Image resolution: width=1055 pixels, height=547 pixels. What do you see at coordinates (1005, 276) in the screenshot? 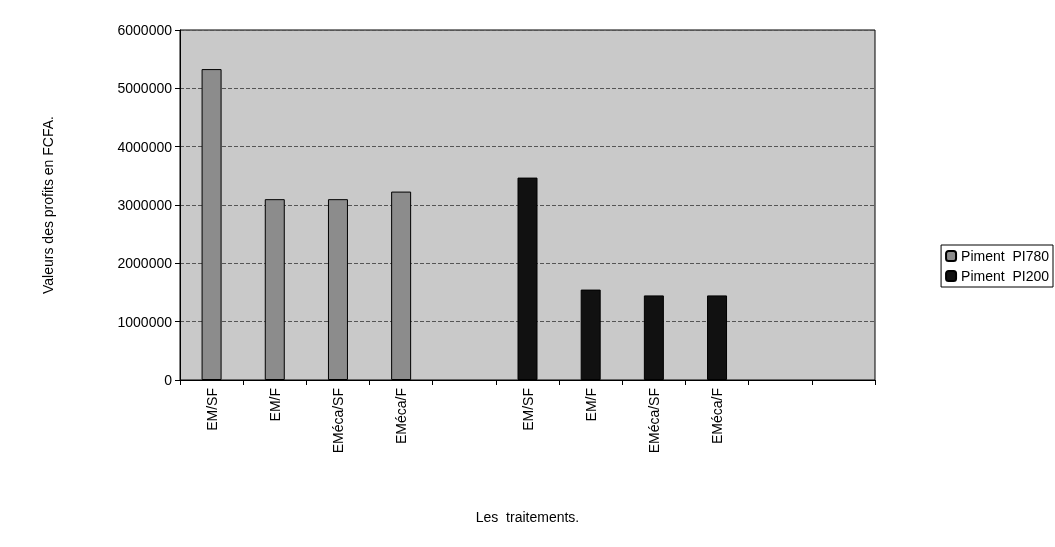
I see `legend-label: Piment PI200` at bounding box center [1005, 276].